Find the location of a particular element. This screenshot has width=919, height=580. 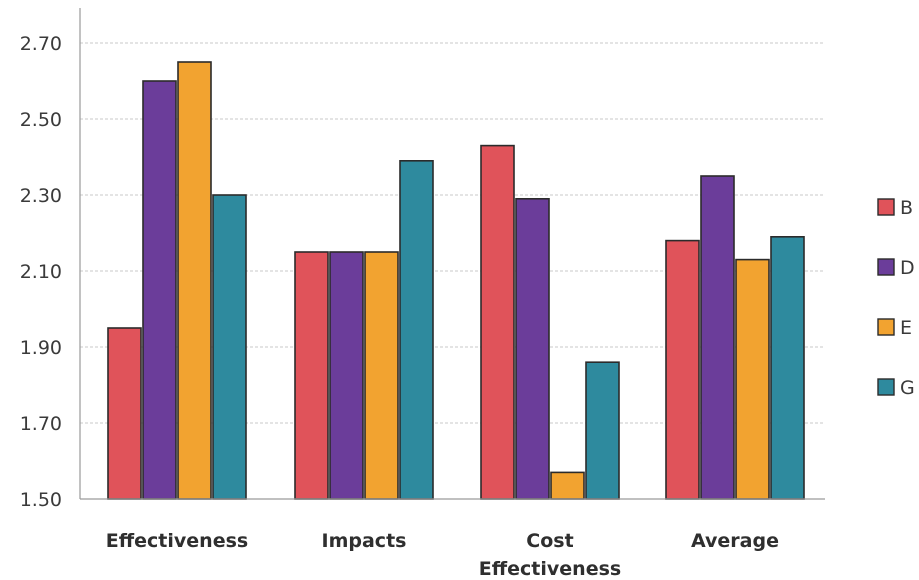

legend-swatch-d is located at coordinates (886, 267).